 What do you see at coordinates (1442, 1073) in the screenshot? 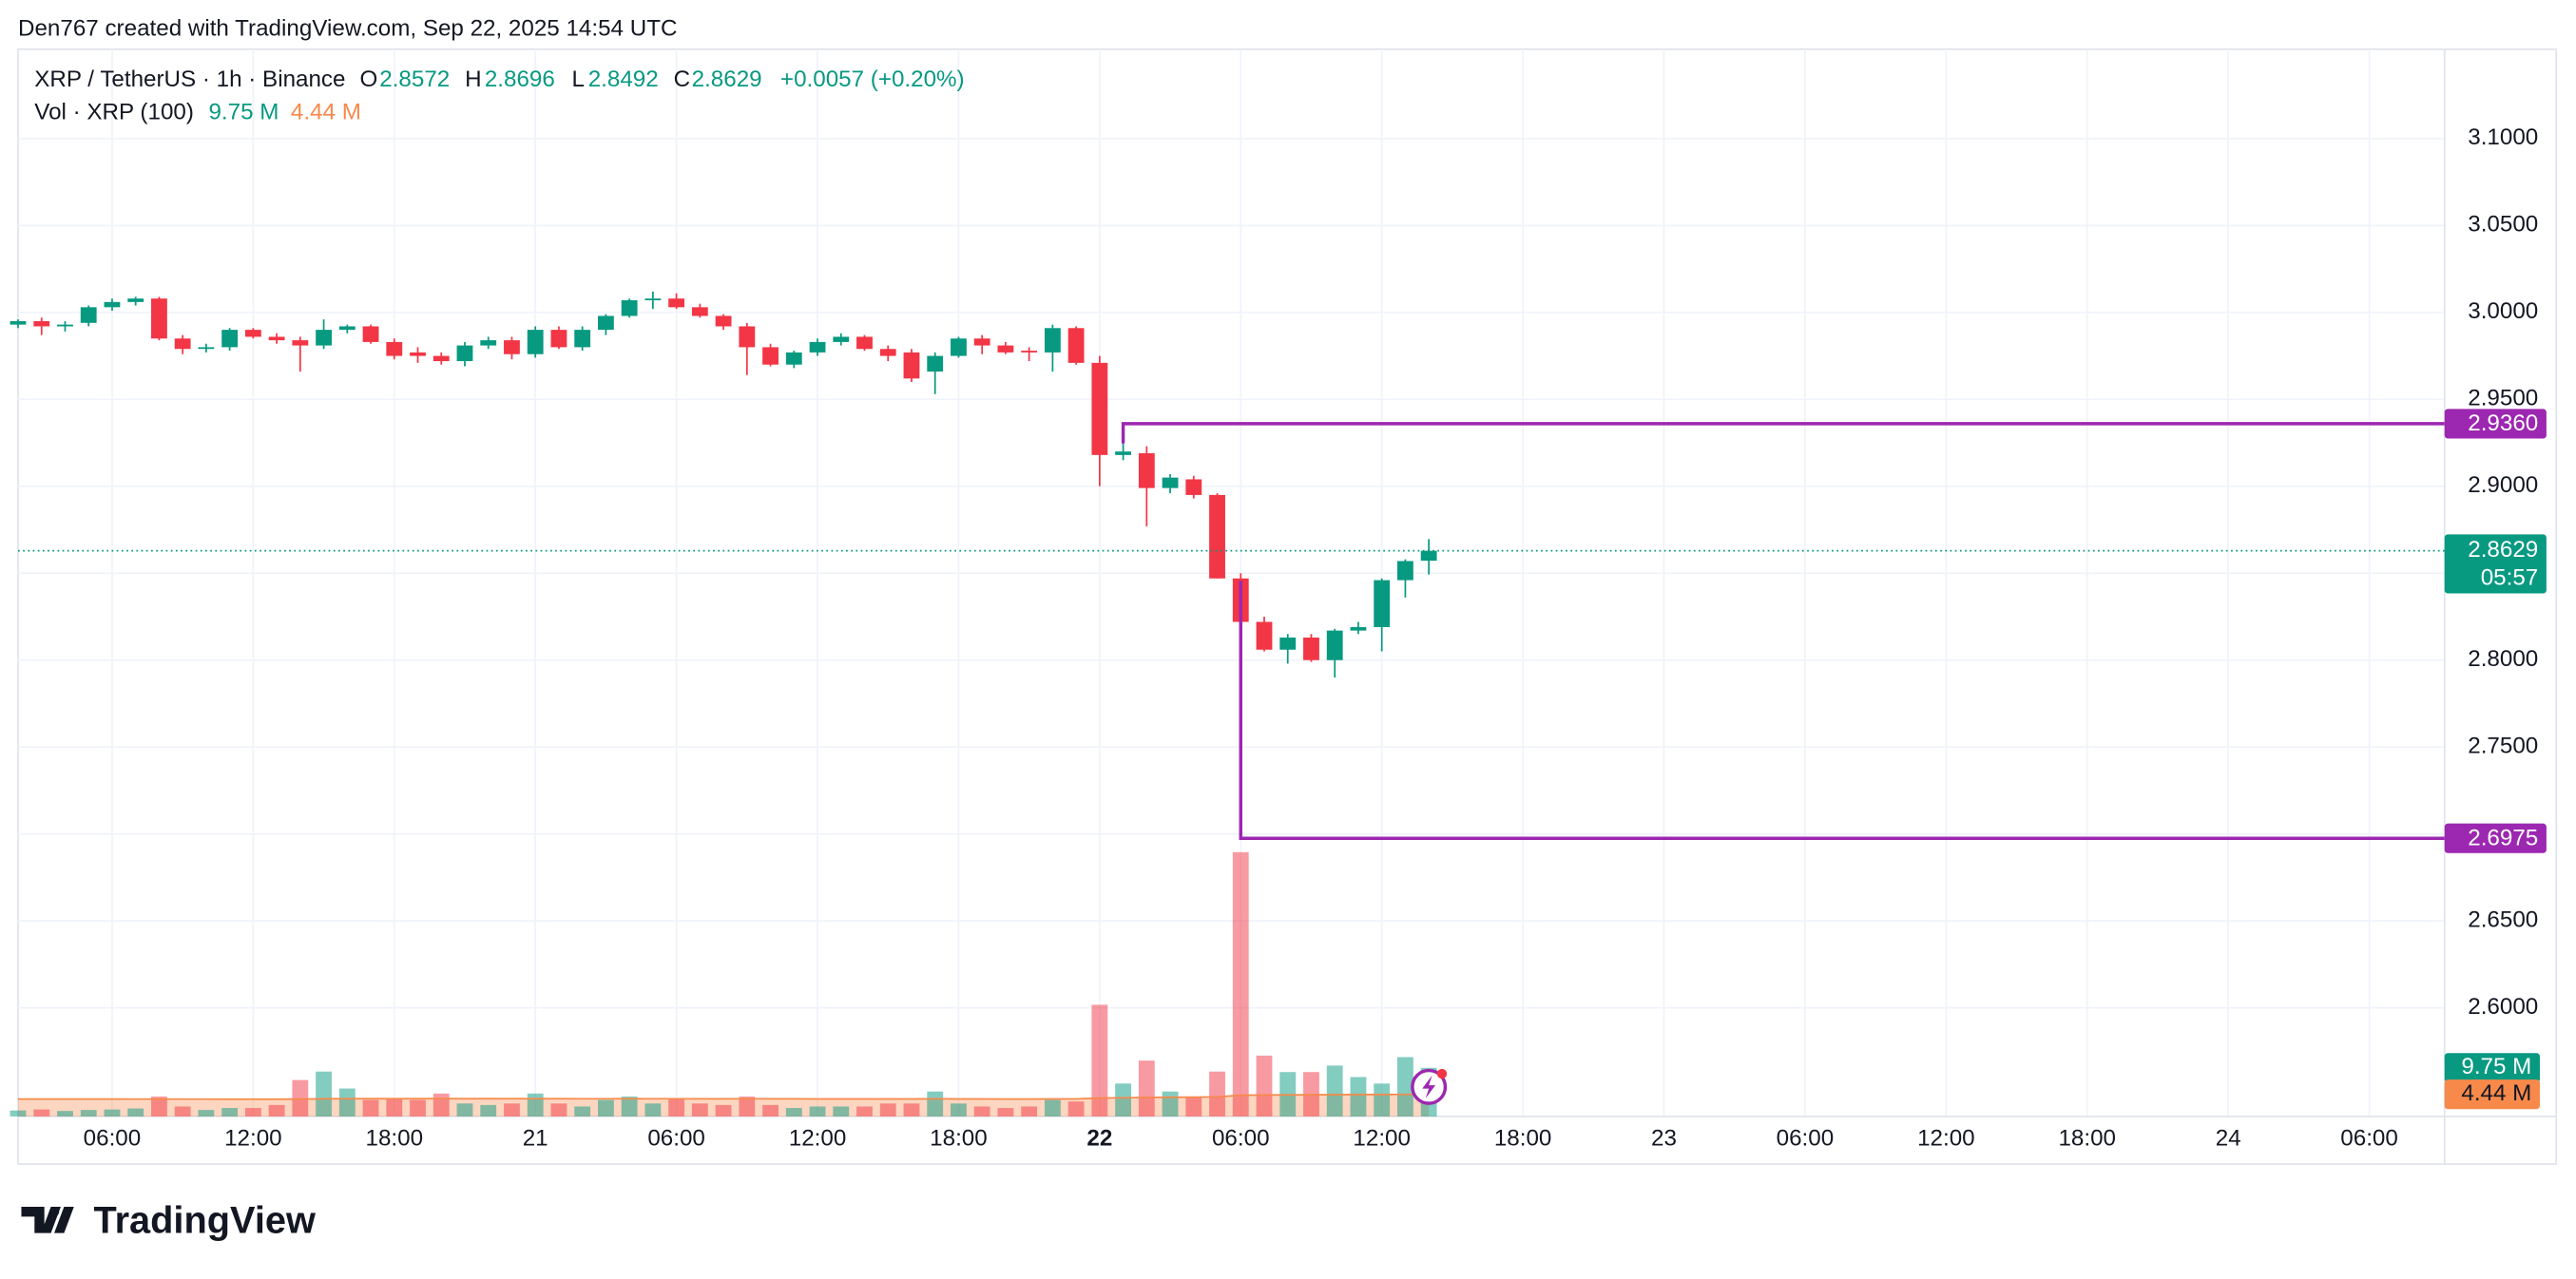
I see `realtime-dot` at bounding box center [1442, 1073].